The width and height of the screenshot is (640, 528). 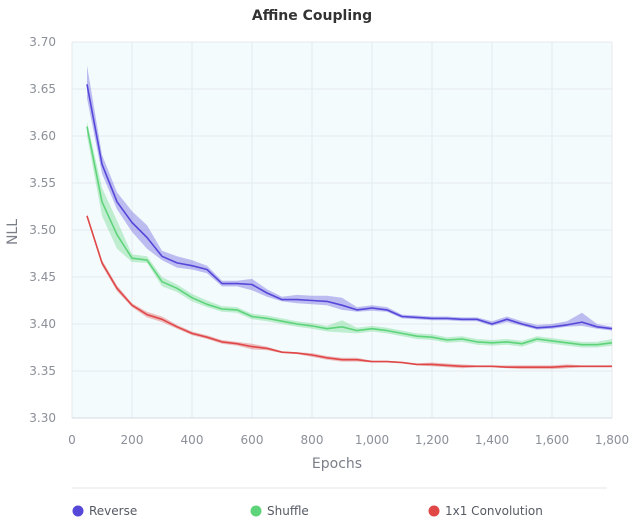 What do you see at coordinates (132, 440) in the screenshot?
I see `x-tick-label: 200` at bounding box center [132, 440].